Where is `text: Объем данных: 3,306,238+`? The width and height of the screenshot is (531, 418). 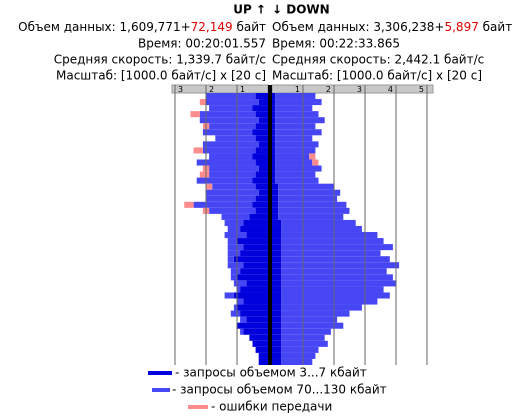 text: Объем данных: 3,306,238+ is located at coordinates (358, 27).